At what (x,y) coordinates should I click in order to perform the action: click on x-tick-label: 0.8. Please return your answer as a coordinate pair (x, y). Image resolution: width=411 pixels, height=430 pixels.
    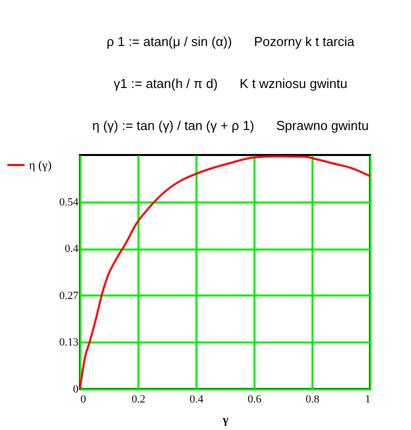
    Looking at the image, I should click on (313, 400).